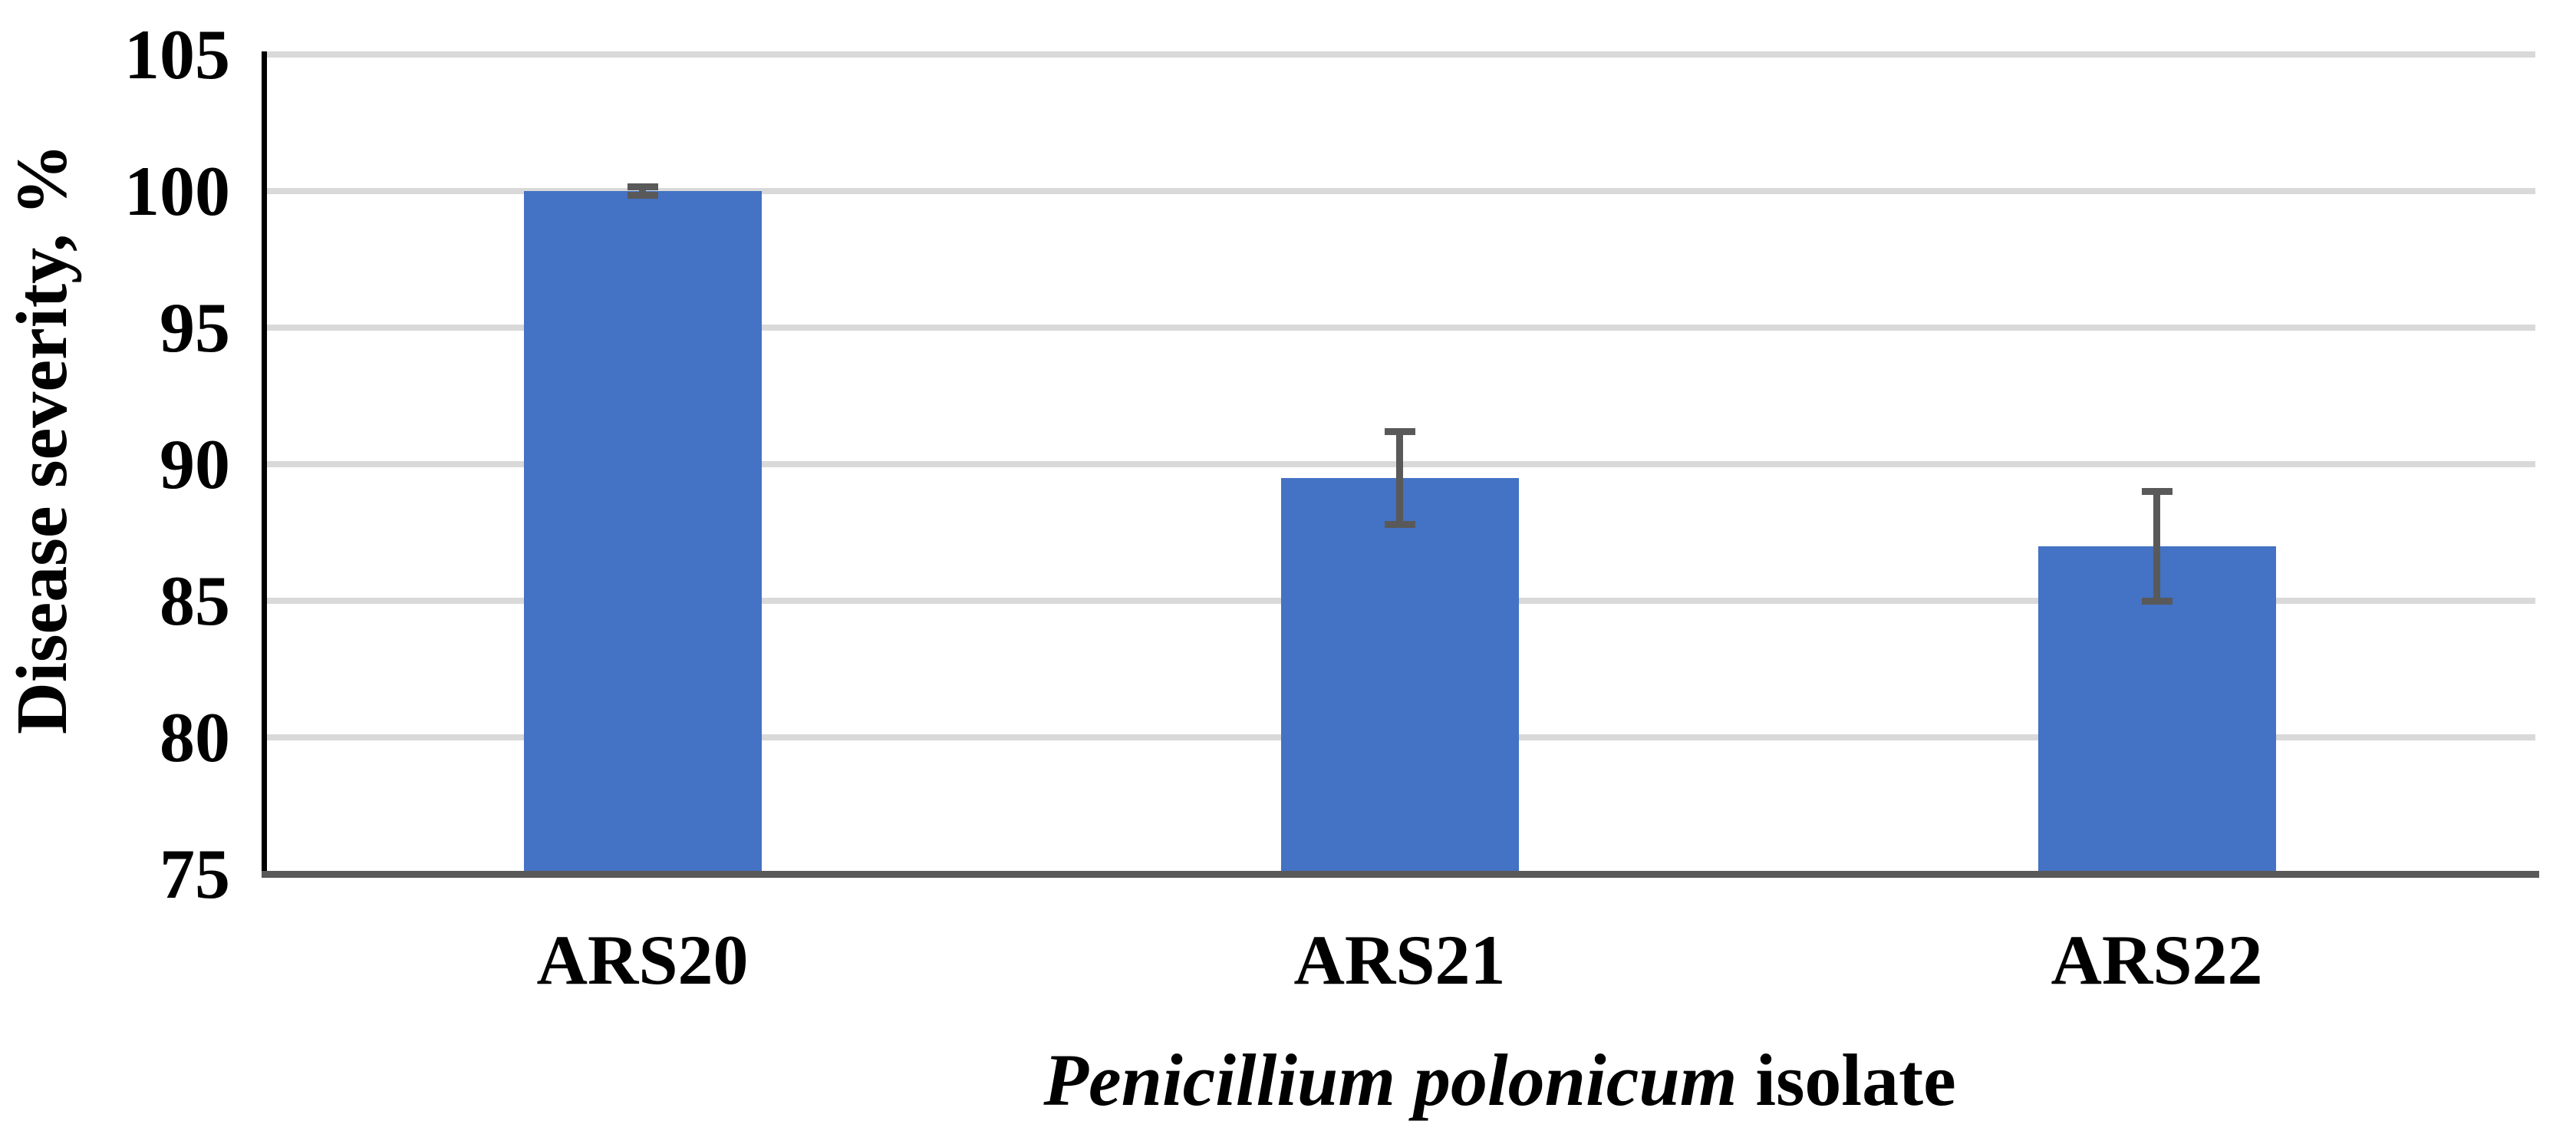 The width and height of the screenshot is (2576, 1131). Describe the element at coordinates (1390, 1080) in the screenshot. I see `x-axis-title-species-name: Penicillium polonicum` at that location.